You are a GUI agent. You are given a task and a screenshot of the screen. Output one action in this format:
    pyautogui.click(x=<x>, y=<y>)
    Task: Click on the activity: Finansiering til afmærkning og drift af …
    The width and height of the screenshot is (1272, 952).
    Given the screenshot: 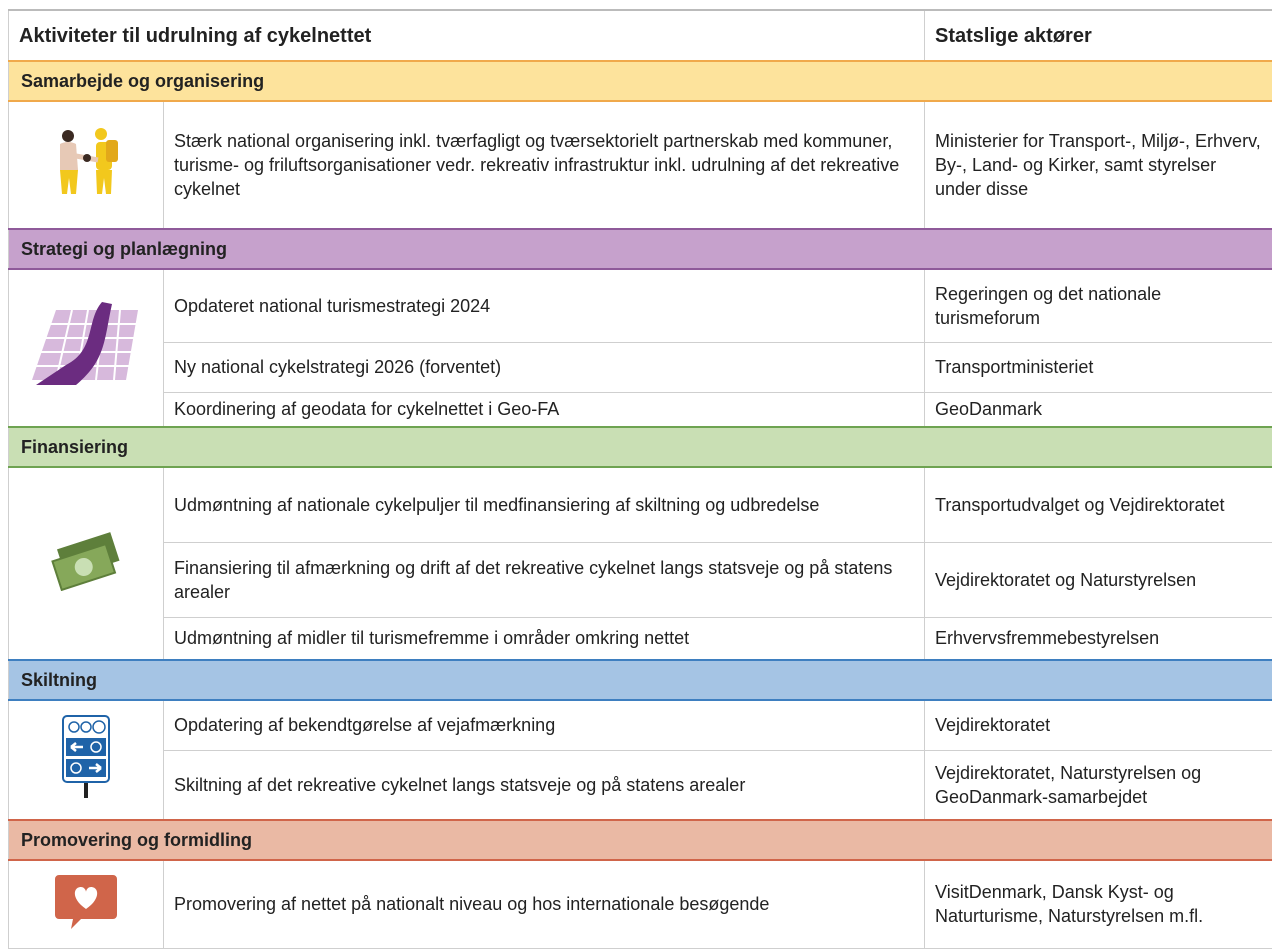 What is the action you would take?
    pyautogui.click(x=544, y=579)
    